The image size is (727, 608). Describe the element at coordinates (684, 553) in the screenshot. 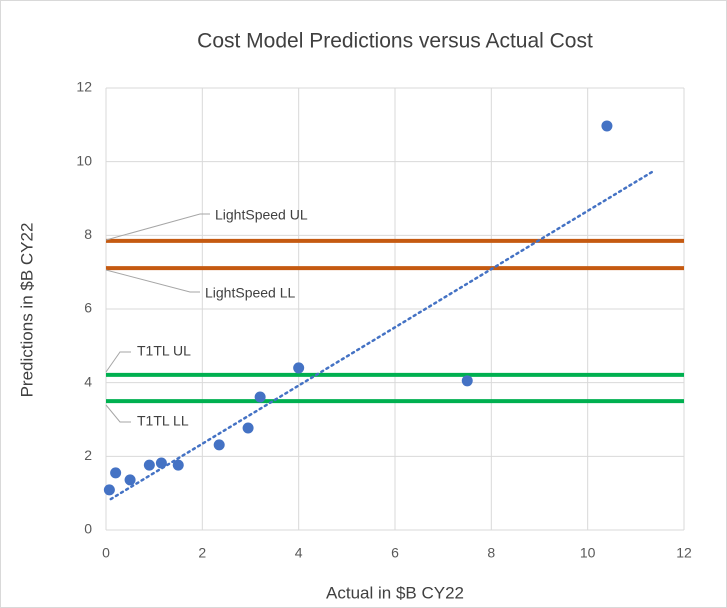

I see `x-tick-label: 12` at that location.